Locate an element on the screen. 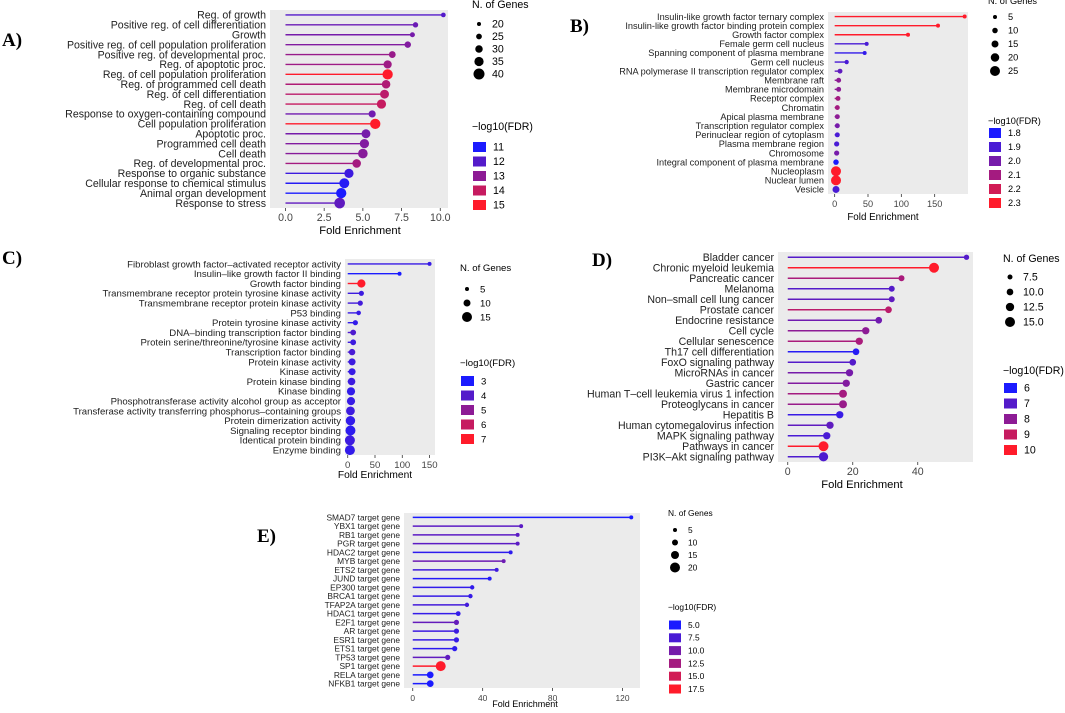 The height and width of the screenshot is (713, 1065). panel-label: C) is located at coordinates (12, 258).